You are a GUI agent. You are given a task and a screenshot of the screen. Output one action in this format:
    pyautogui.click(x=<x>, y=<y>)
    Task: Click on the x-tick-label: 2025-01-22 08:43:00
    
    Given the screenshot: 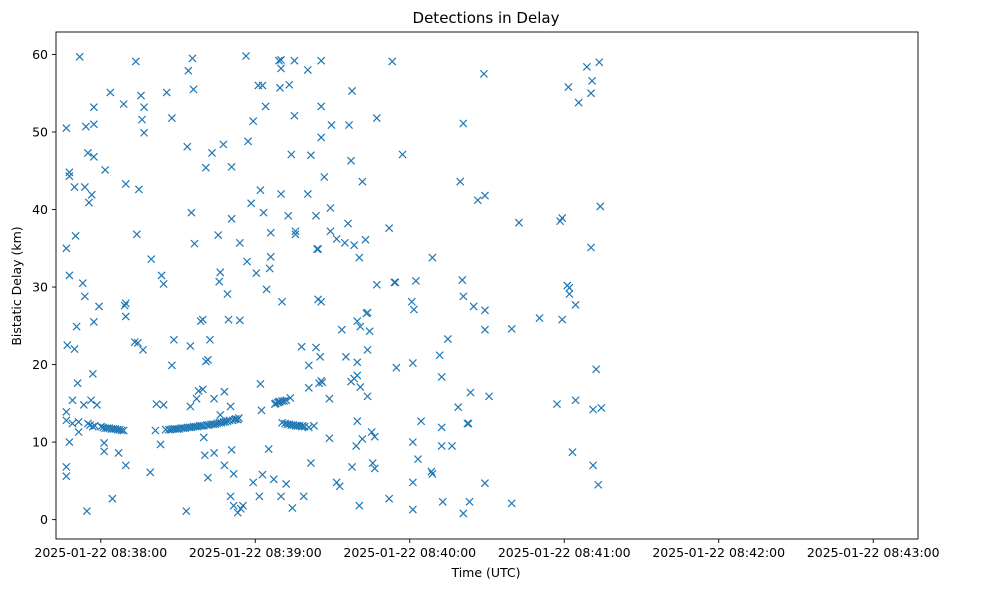 What is the action you would take?
    pyautogui.click(x=873, y=552)
    